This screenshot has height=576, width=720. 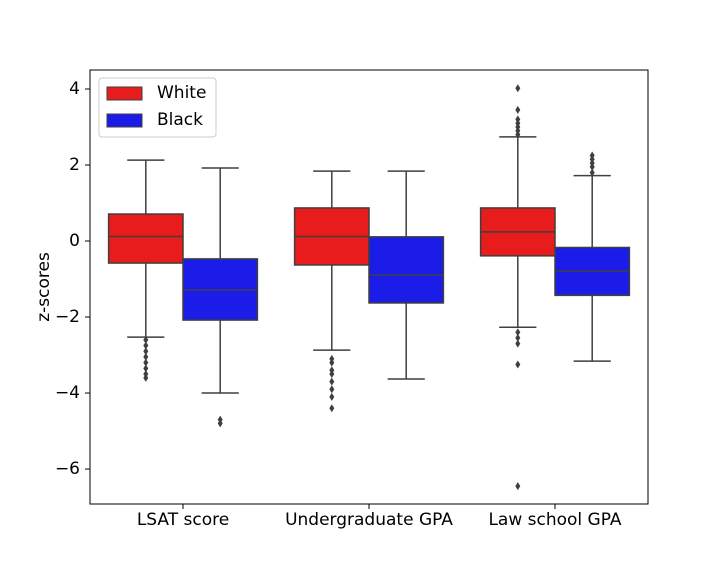 I want to click on y-tick-label: −6, so click(x=67, y=469).